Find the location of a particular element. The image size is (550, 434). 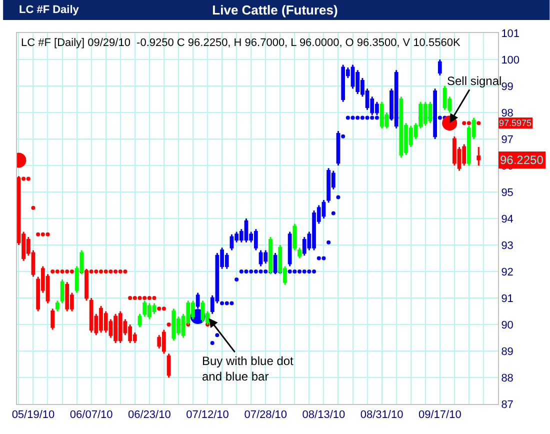

y-tick-label: 95 is located at coordinates (507, 192).